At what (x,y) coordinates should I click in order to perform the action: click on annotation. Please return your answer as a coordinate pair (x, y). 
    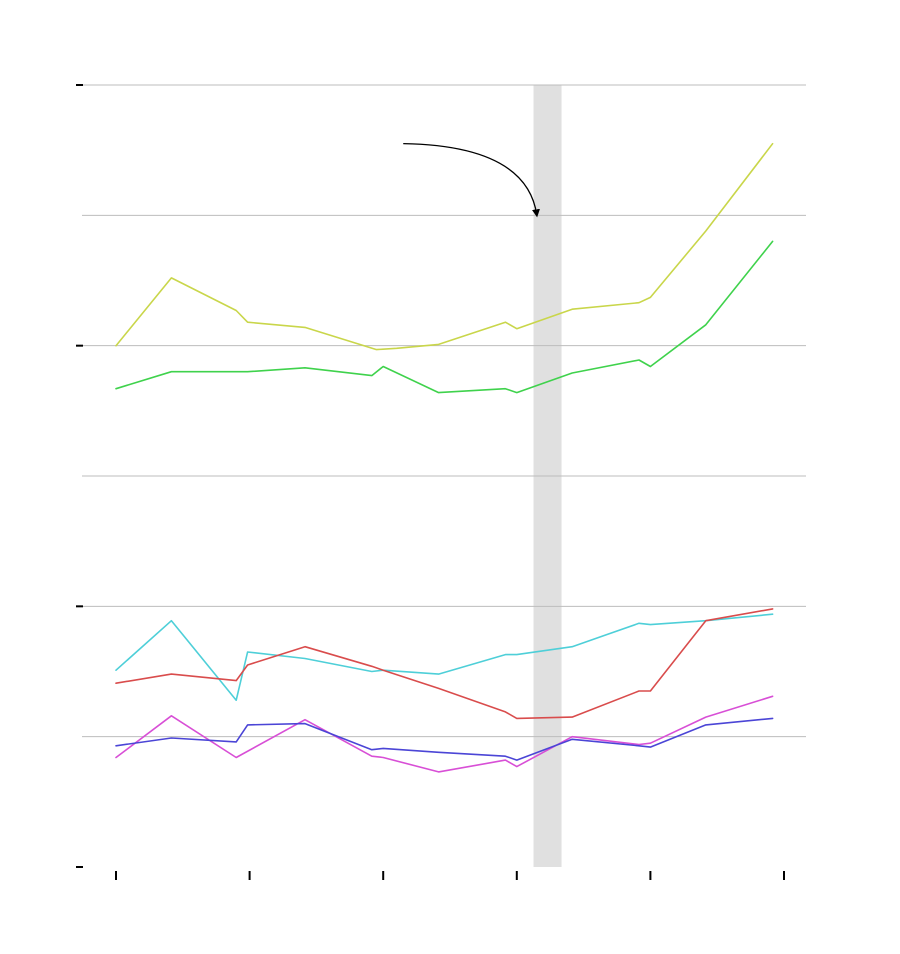
    Looking at the image, I should click on (471, 180).